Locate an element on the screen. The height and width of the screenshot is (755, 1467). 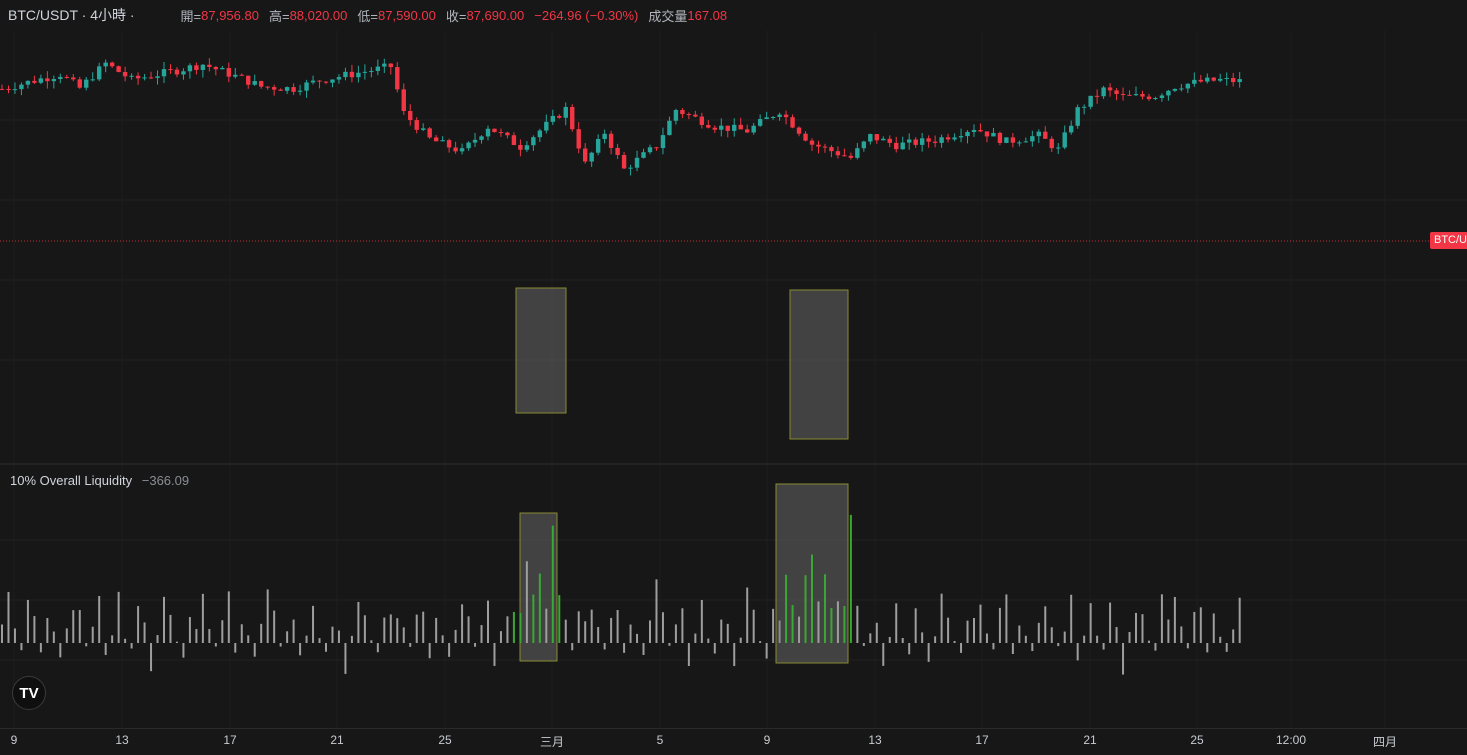
time-tick: 9 is located at coordinates (14, 740).